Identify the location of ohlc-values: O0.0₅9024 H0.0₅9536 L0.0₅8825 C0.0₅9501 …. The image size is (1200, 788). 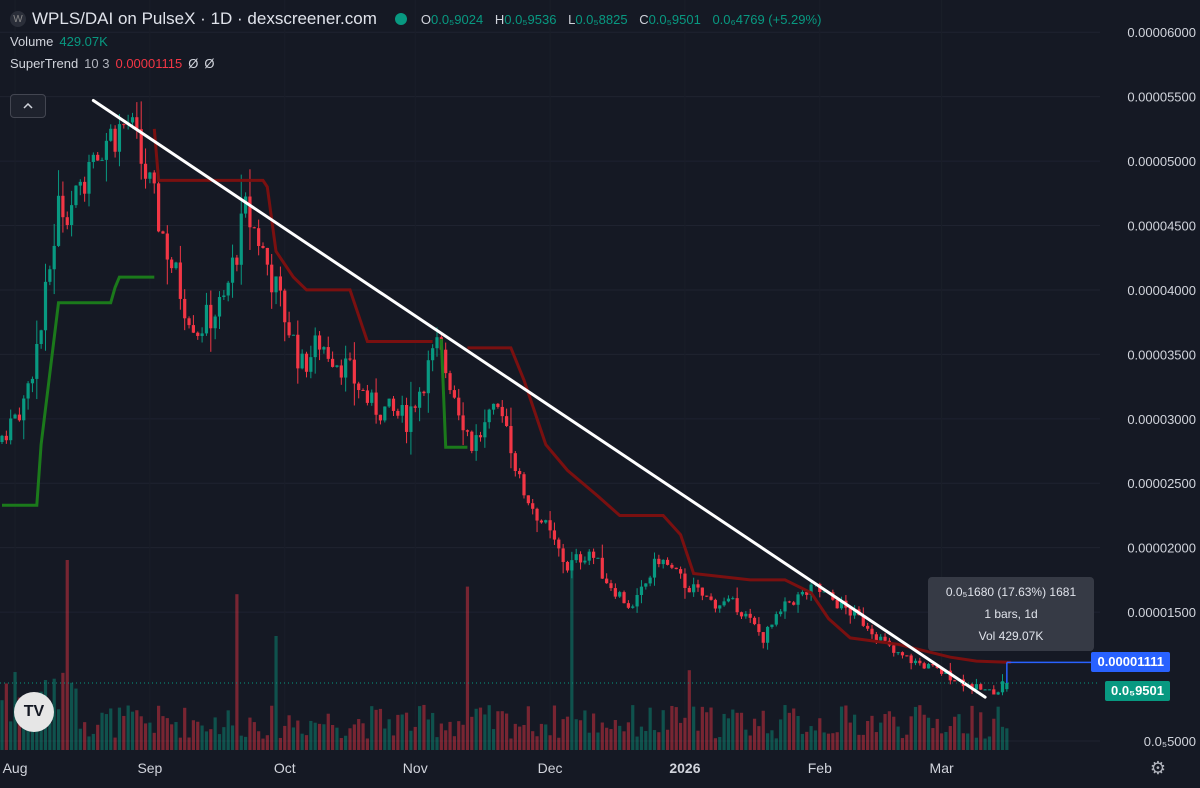
(625, 19).